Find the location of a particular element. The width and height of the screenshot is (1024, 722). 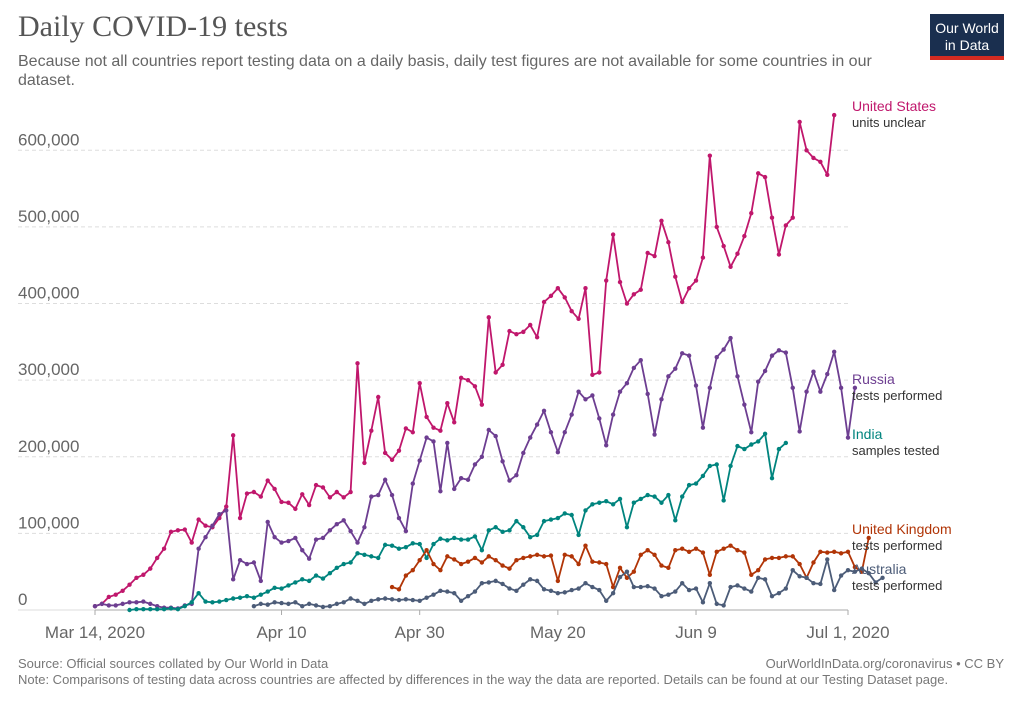

y-tick-label: 500,000 is located at coordinates (48, 216).